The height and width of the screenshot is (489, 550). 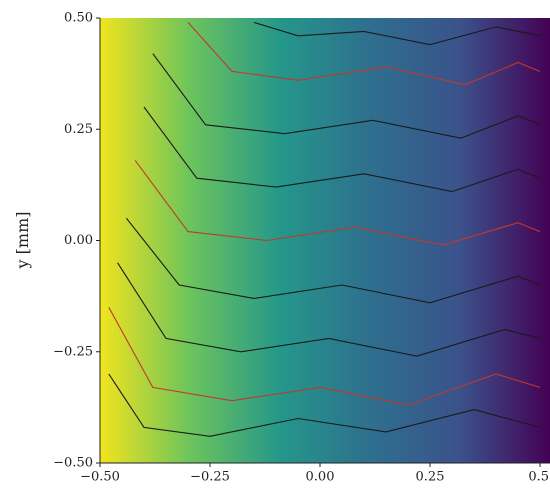 What do you see at coordinates (210, 477) in the screenshot?
I see `x-tick-label: −0.25` at bounding box center [210, 477].